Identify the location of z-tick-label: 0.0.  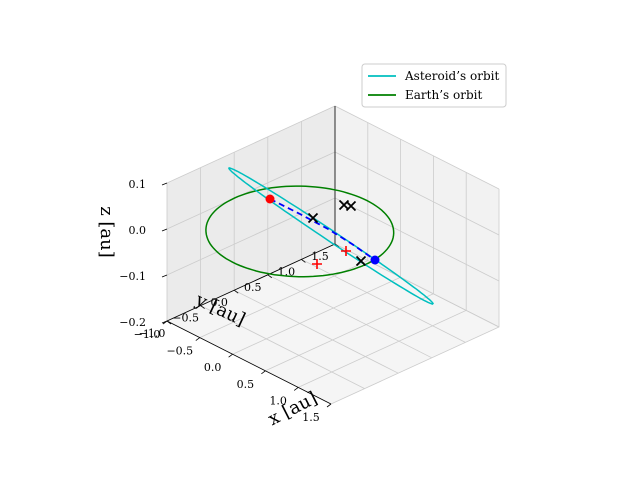
(138, 230).